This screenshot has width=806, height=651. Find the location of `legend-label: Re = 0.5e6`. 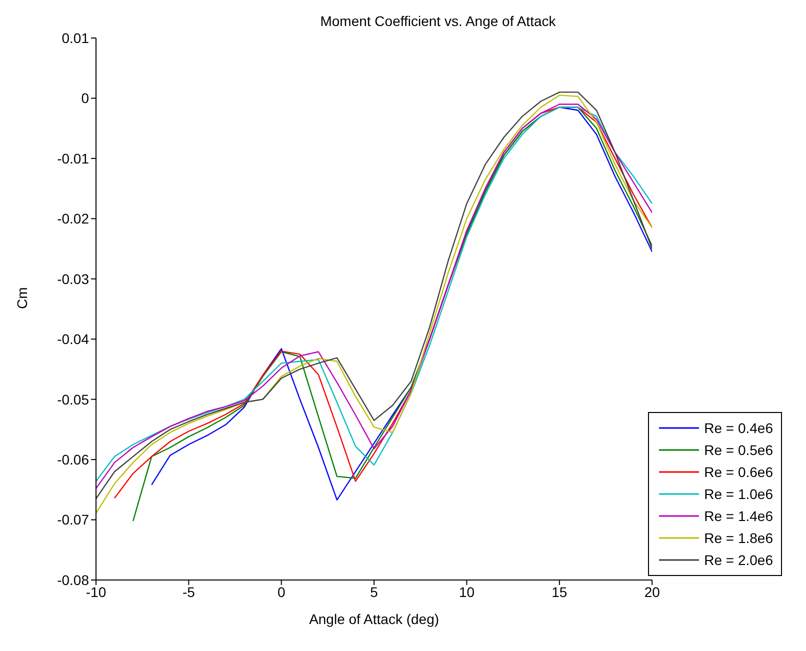

legend-label: Re = 0.5e6 is located at coordinates (738, 450).